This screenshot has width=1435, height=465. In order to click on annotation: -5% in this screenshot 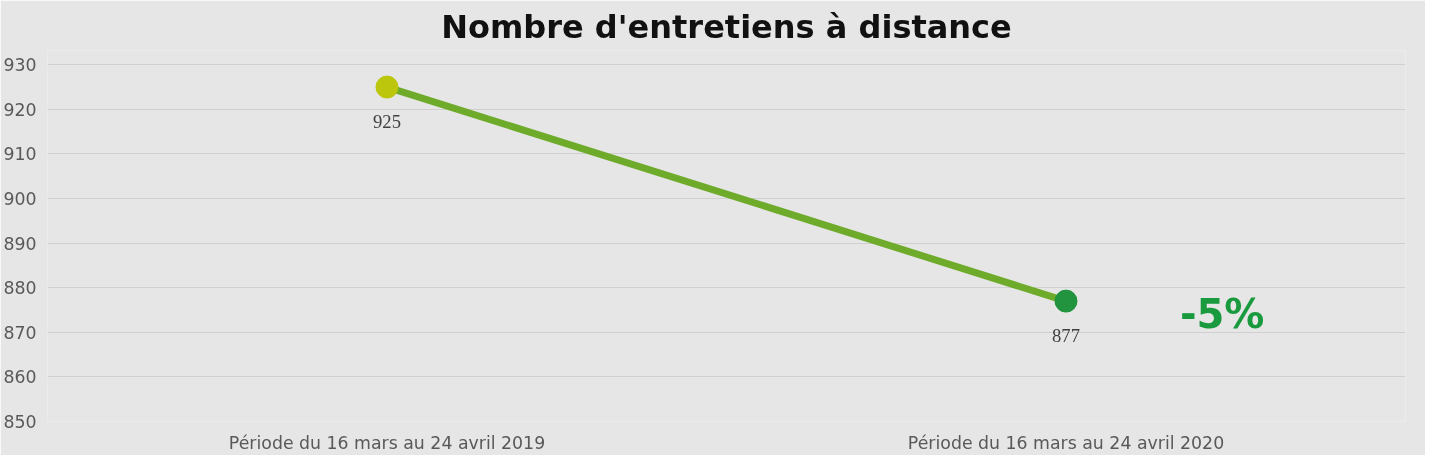, I will do `click(1222, 314)`.